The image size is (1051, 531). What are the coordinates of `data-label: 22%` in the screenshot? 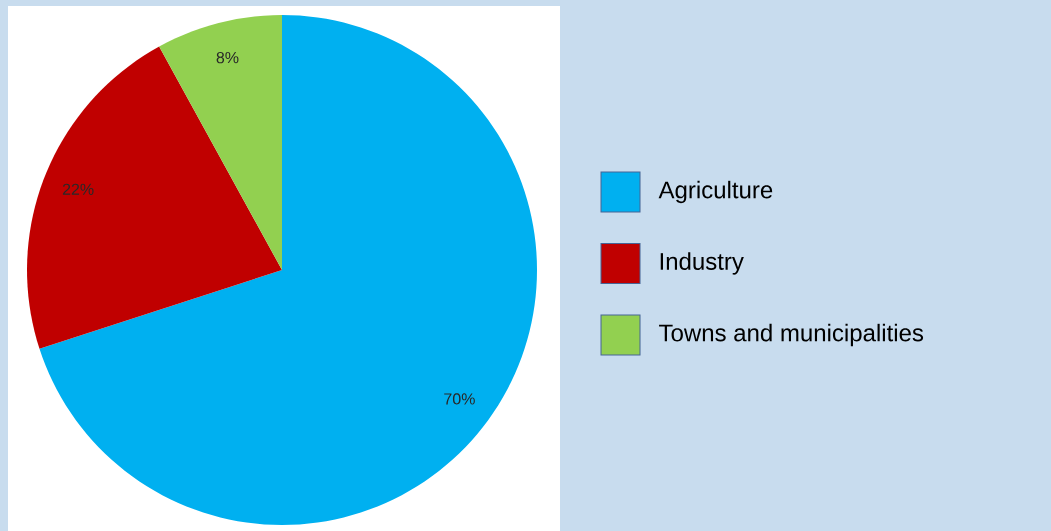 It's located at (78, 189).